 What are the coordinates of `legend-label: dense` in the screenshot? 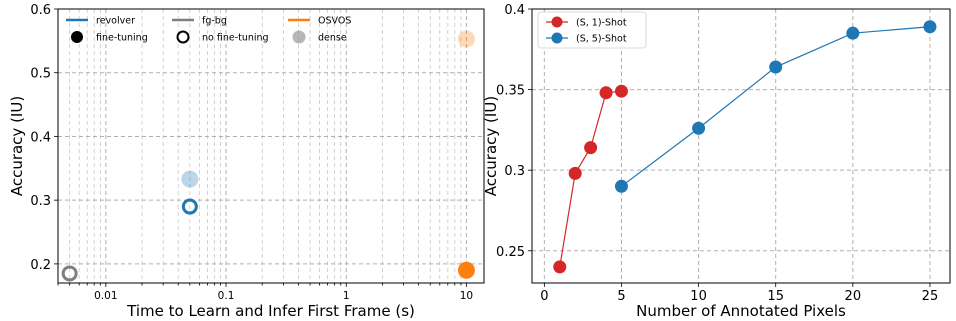 It's located at (332, 38).